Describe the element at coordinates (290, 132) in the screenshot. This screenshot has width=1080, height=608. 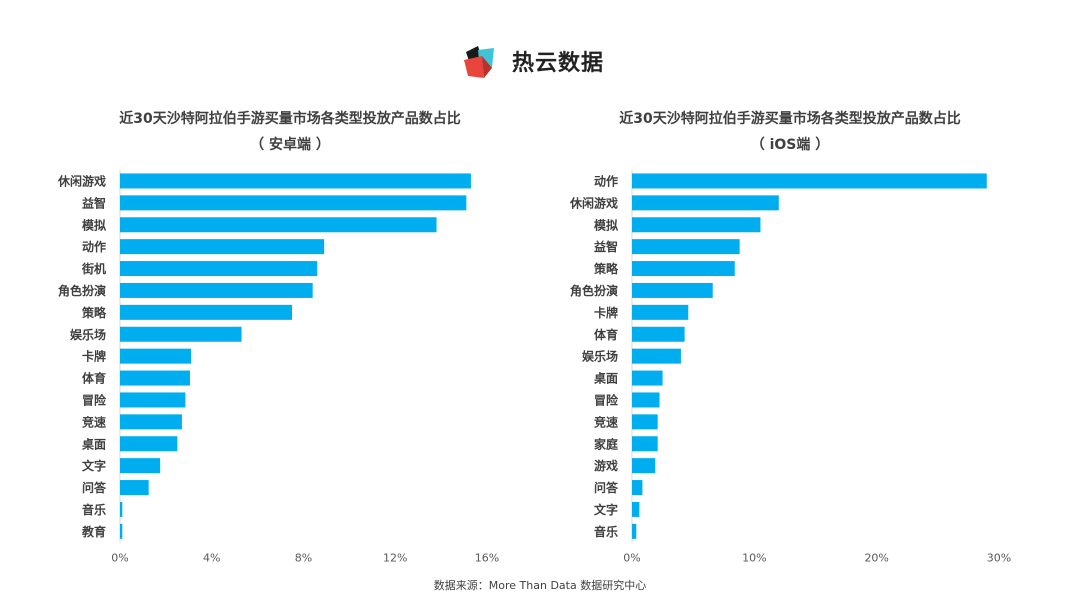
I see `chart-title-android: 近30天沙特阿拉伯手游买量市场各类型投放产品数占比 （ 安卓端 ）` at that location.